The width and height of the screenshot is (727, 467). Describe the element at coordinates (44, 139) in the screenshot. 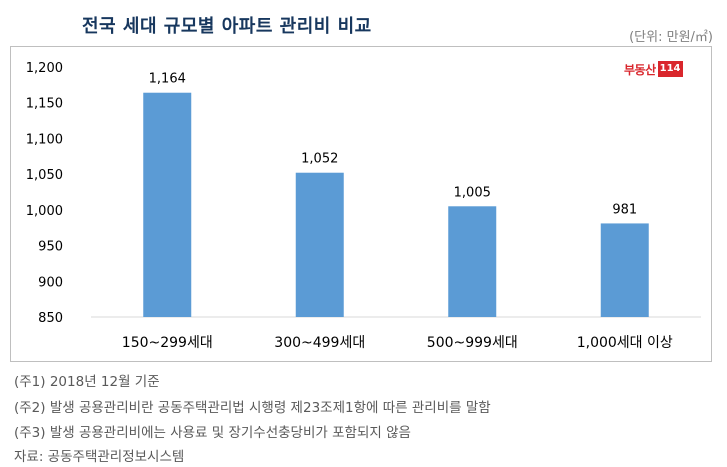

I see `y-tick-label: 1,100` at that location.